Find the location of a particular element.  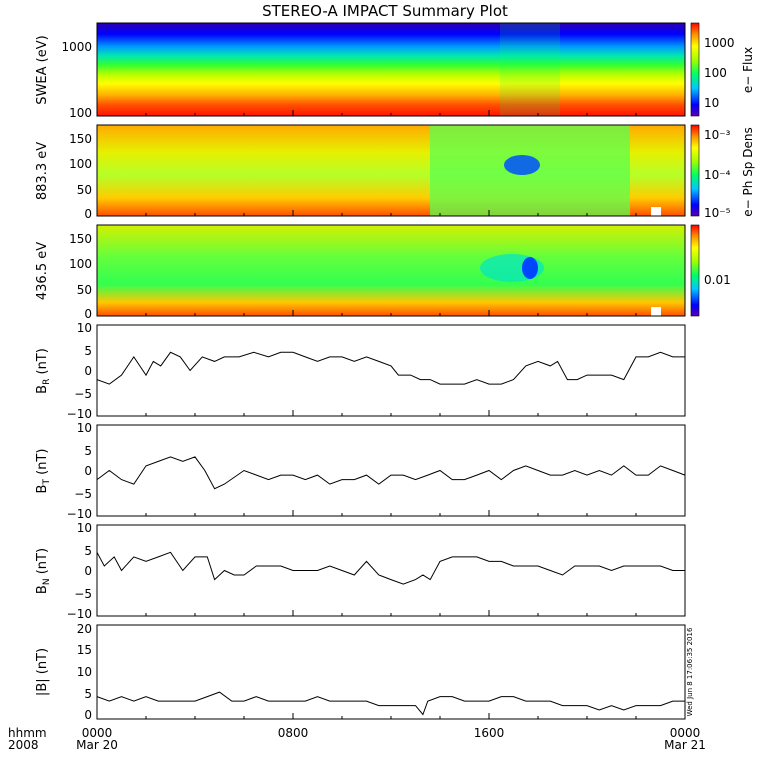

time-tick-label: 1600 is located at coordinates (489, 733).